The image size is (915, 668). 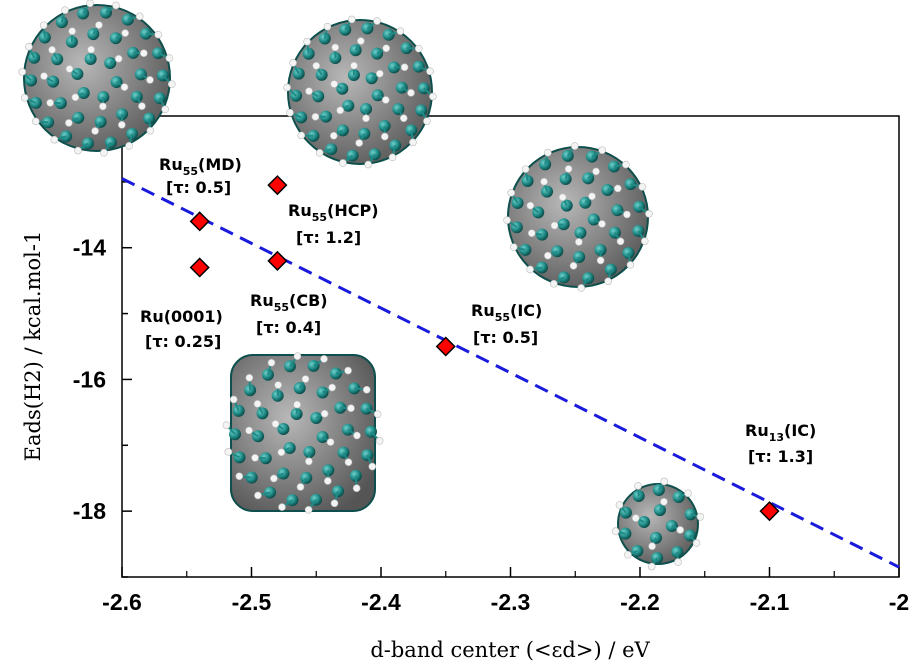 I want to click on annotation-ru55-ic: Ru55(IC) [τ: 0.5], so click(x=506, y=324).